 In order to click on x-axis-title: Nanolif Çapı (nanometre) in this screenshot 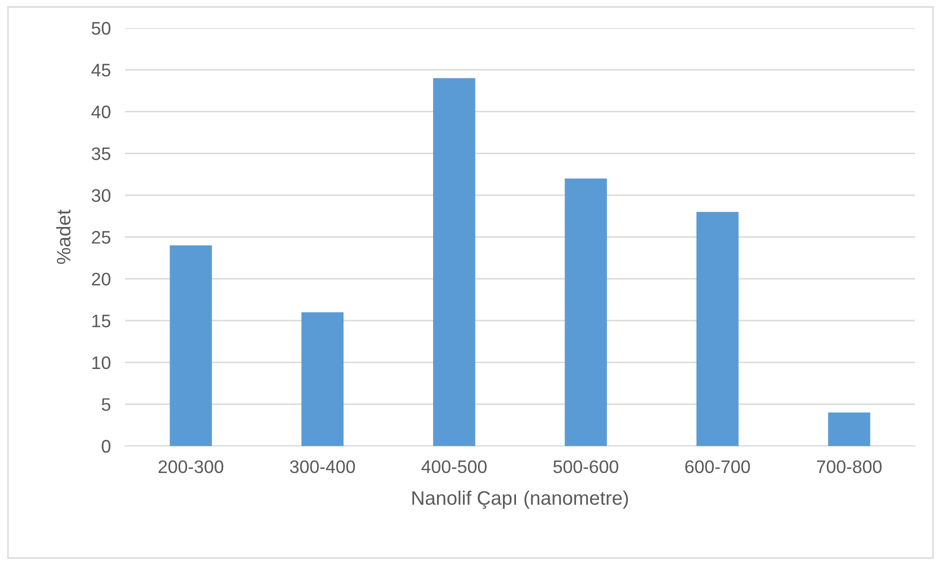, I will do `click(520, 499)`.